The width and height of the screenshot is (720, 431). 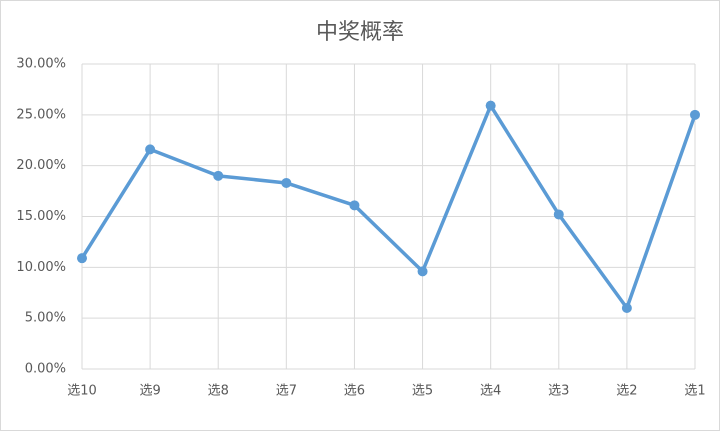 I want to click on x-tick-label: 选1, so click(x=694, y=391).